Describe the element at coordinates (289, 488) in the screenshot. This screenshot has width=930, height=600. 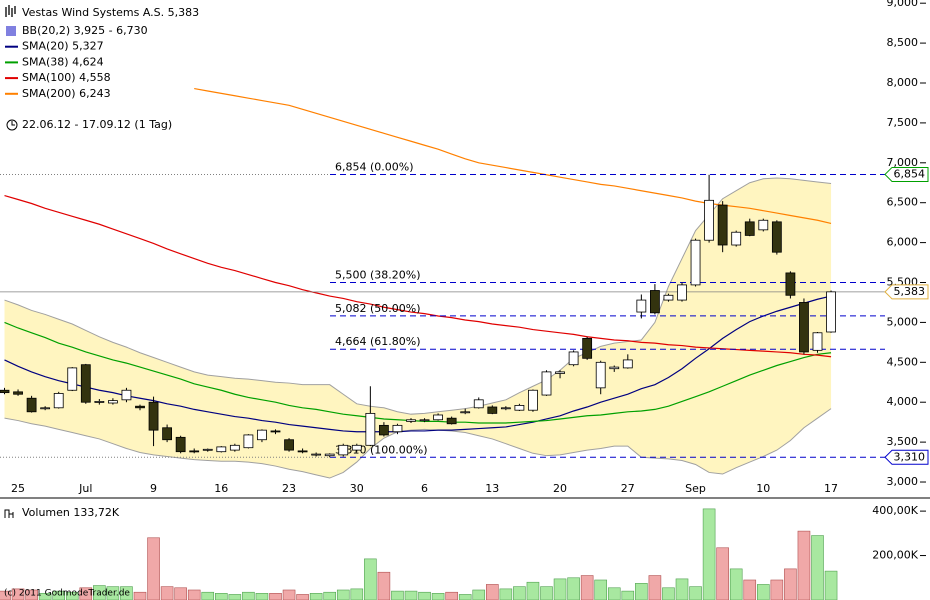
I see `x-tick-label: 23` at that location.